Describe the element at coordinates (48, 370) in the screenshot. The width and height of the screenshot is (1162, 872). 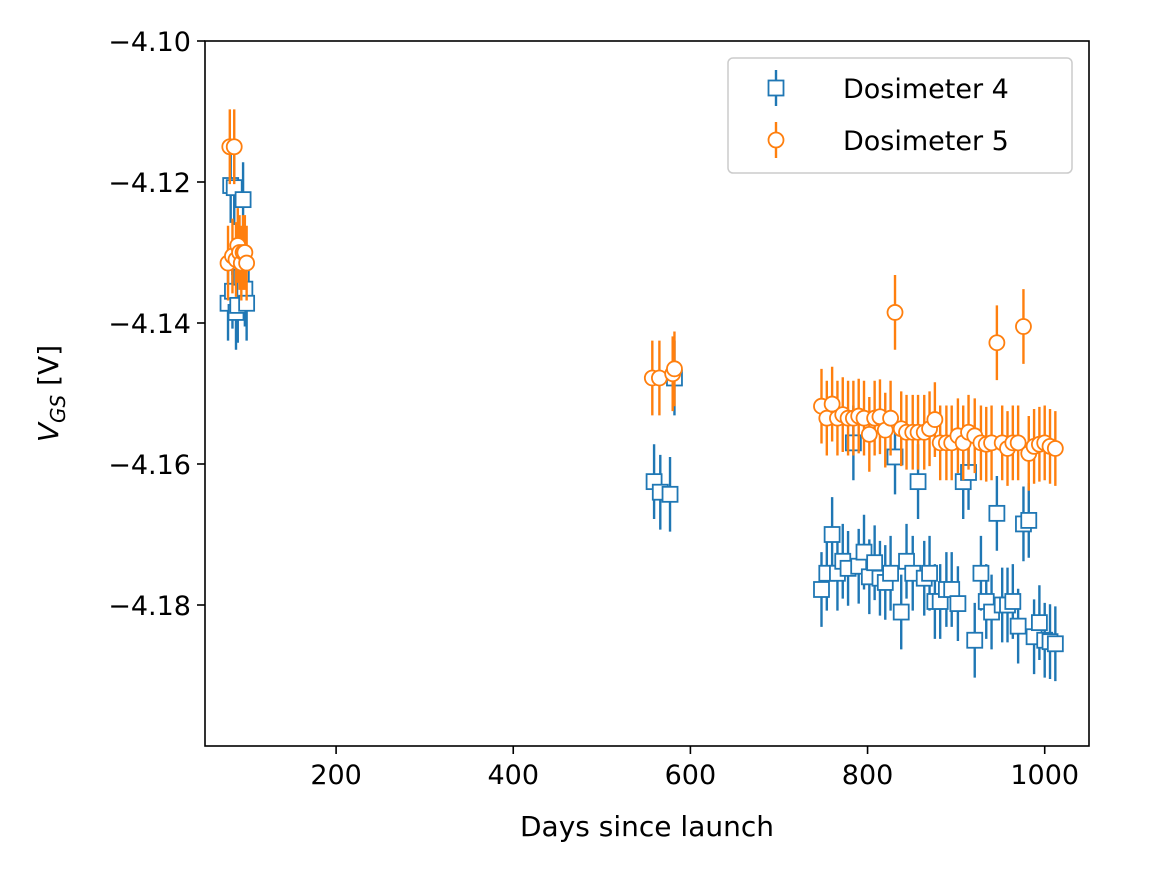
I see `y-axis-label-unit: [V]` at that location.